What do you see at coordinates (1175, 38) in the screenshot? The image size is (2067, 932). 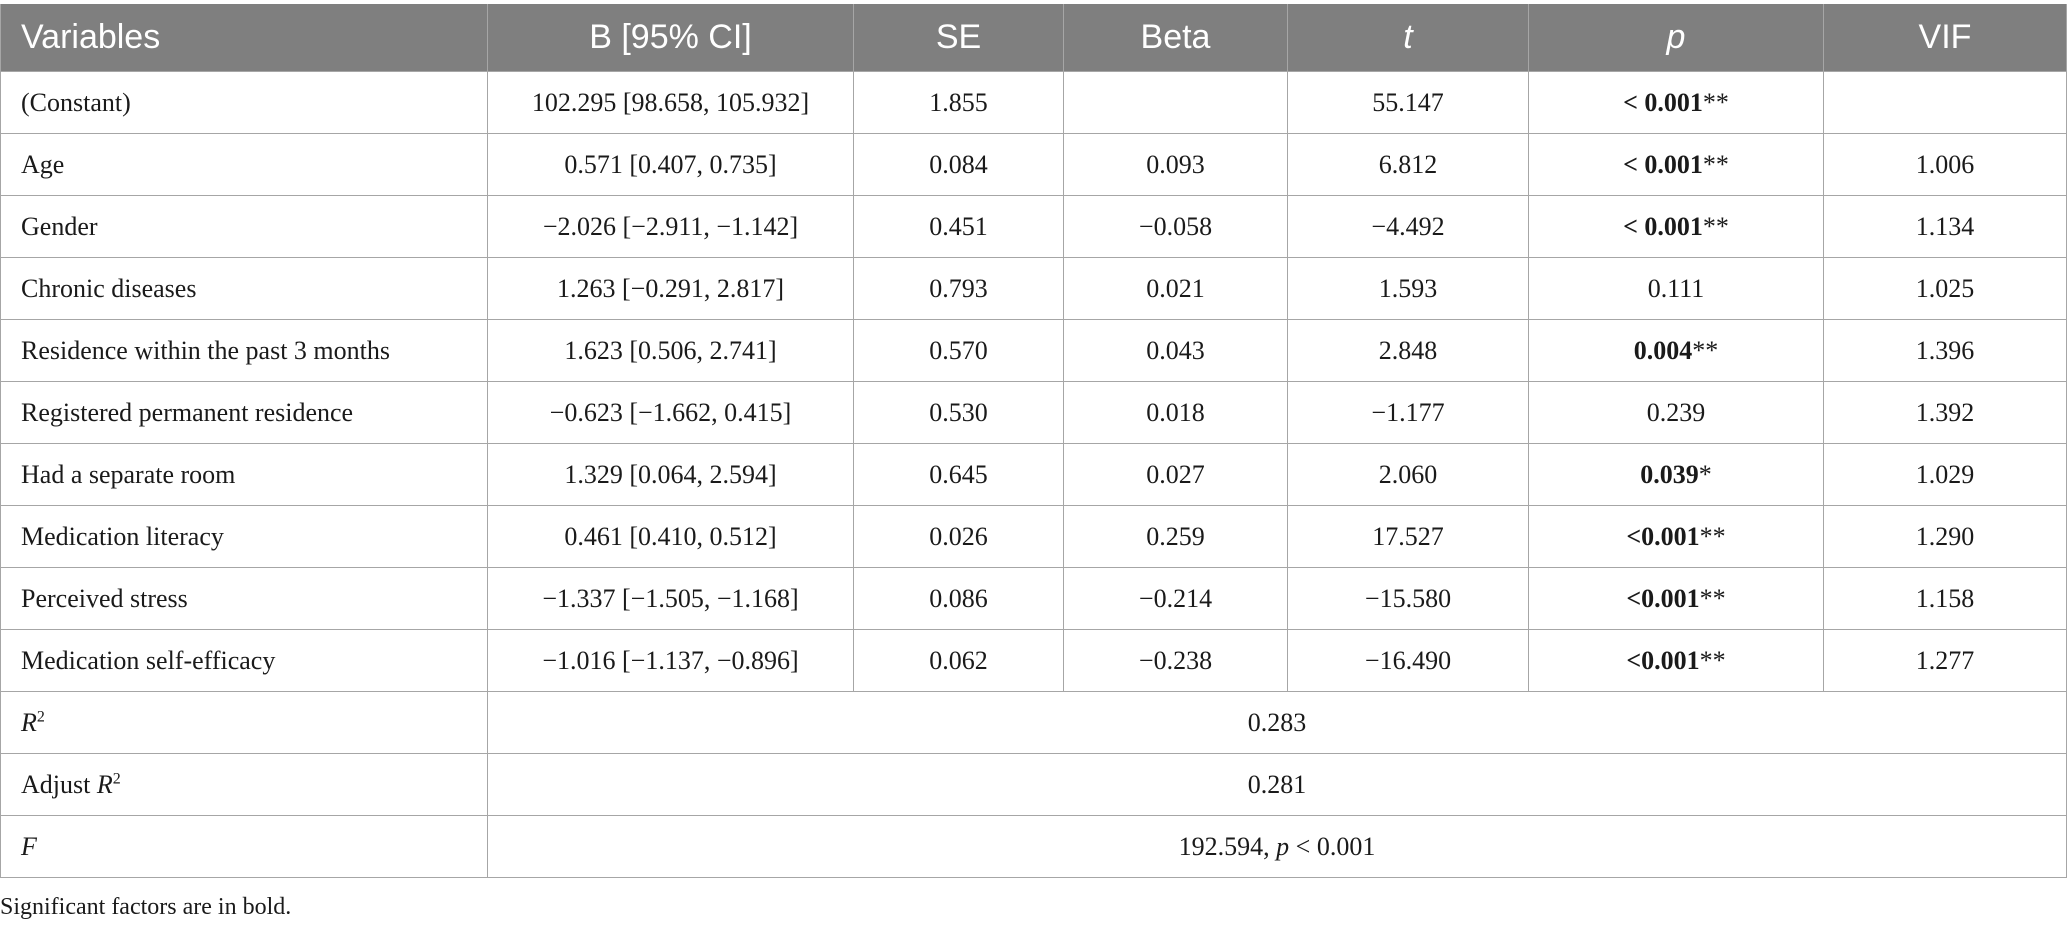 I see `header-beta: Beta` at bounding box center [1175, 38].